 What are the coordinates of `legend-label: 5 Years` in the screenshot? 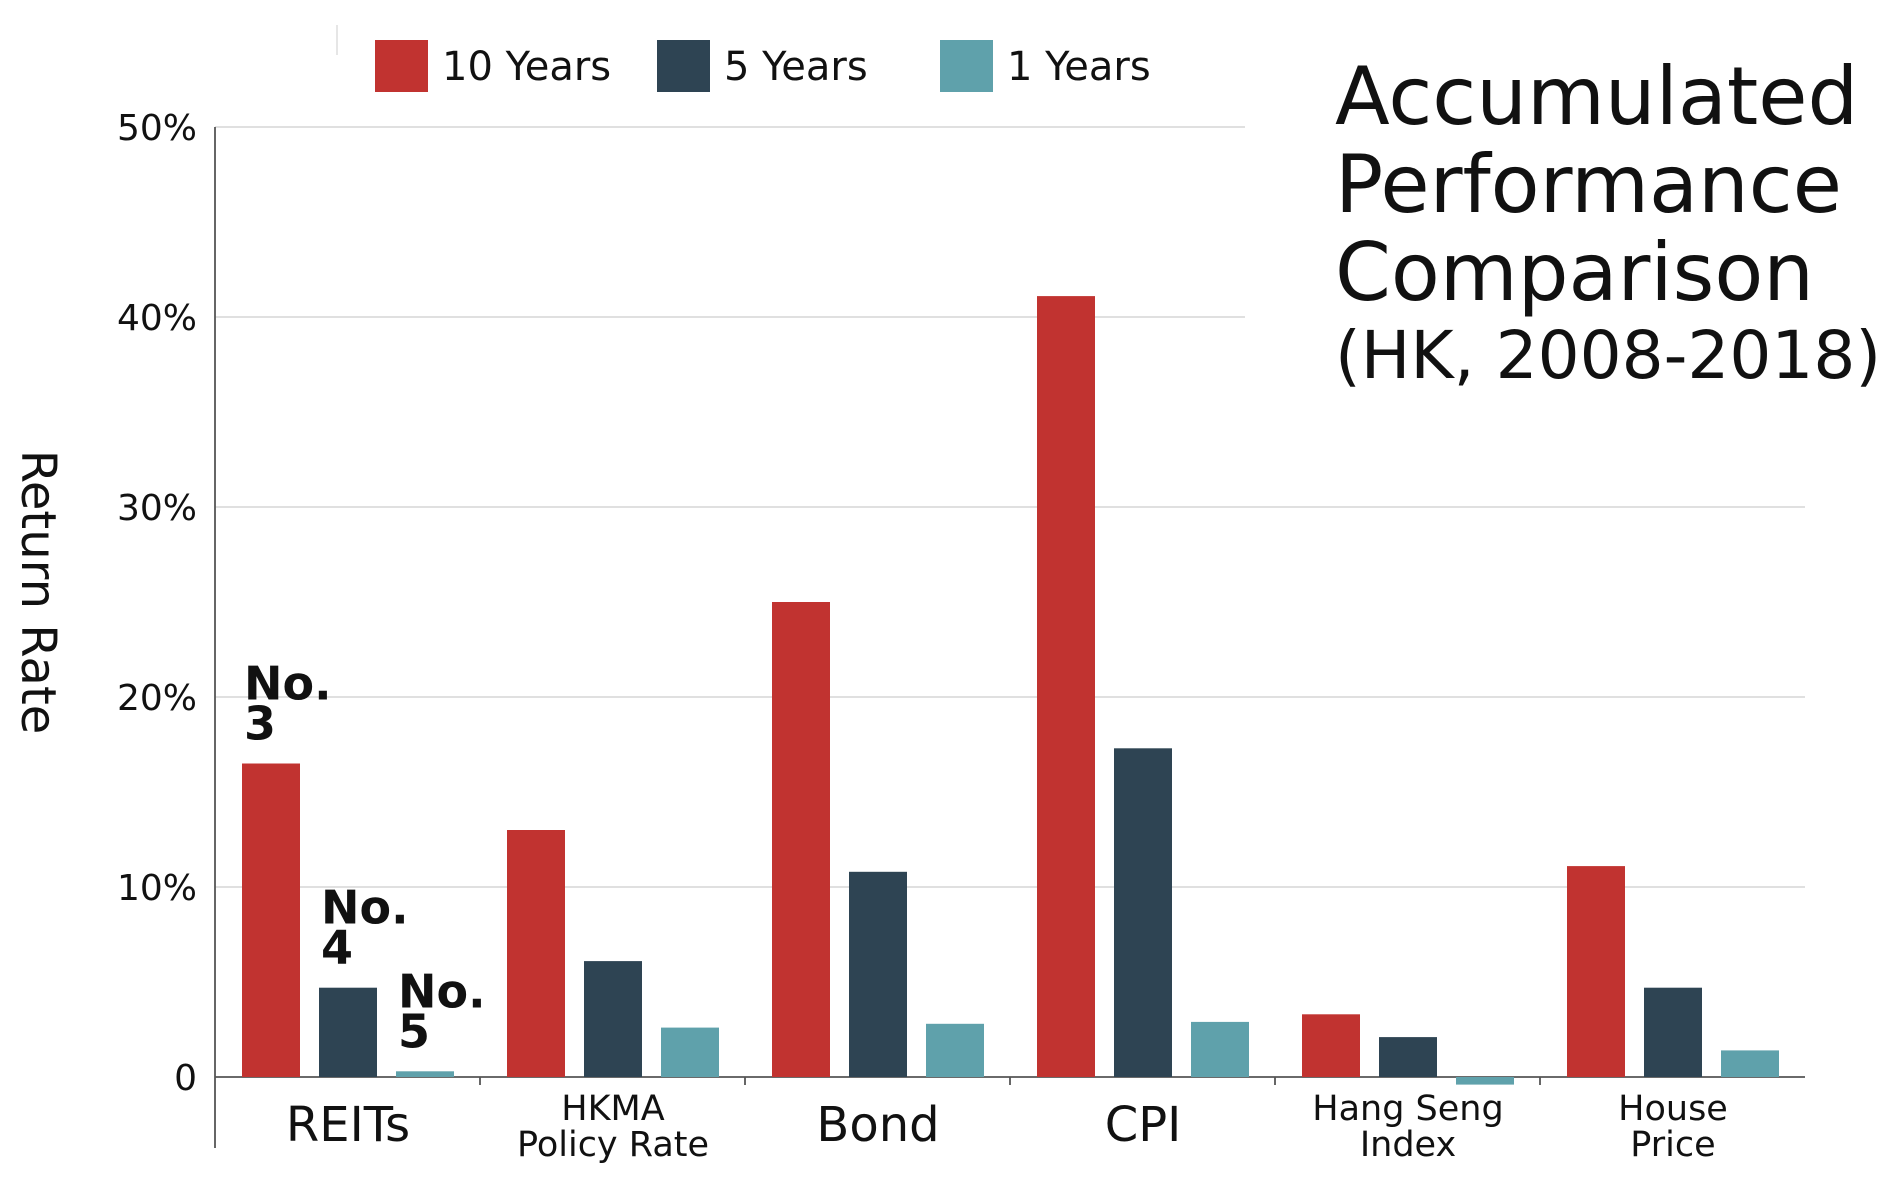 It's located at (796, 67).